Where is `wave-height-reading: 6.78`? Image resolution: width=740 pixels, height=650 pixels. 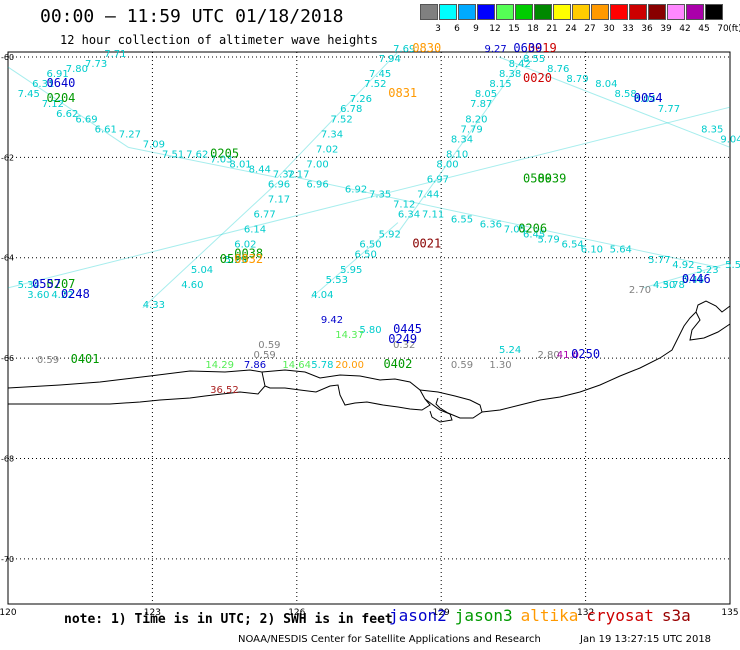
wave-height-reading: 6.78 is located at coordinates (351, 109).